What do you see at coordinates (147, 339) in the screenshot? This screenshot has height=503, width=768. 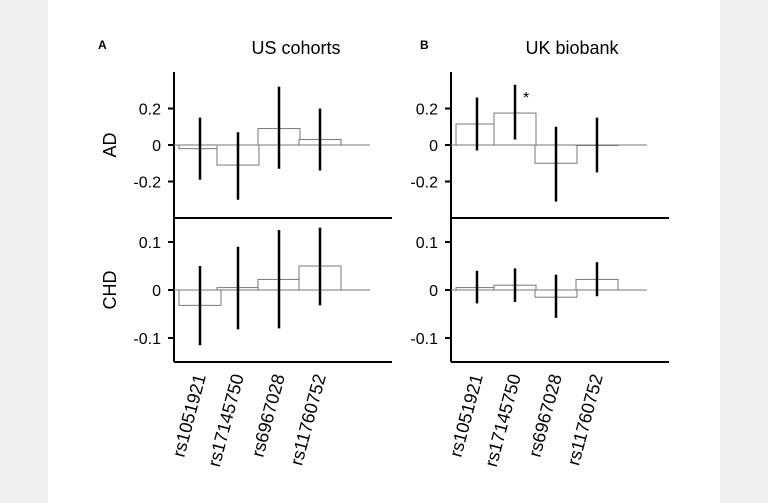 I see `panel-a-chd-y-tick-label: -0.1` at bounding box center [147, 339].